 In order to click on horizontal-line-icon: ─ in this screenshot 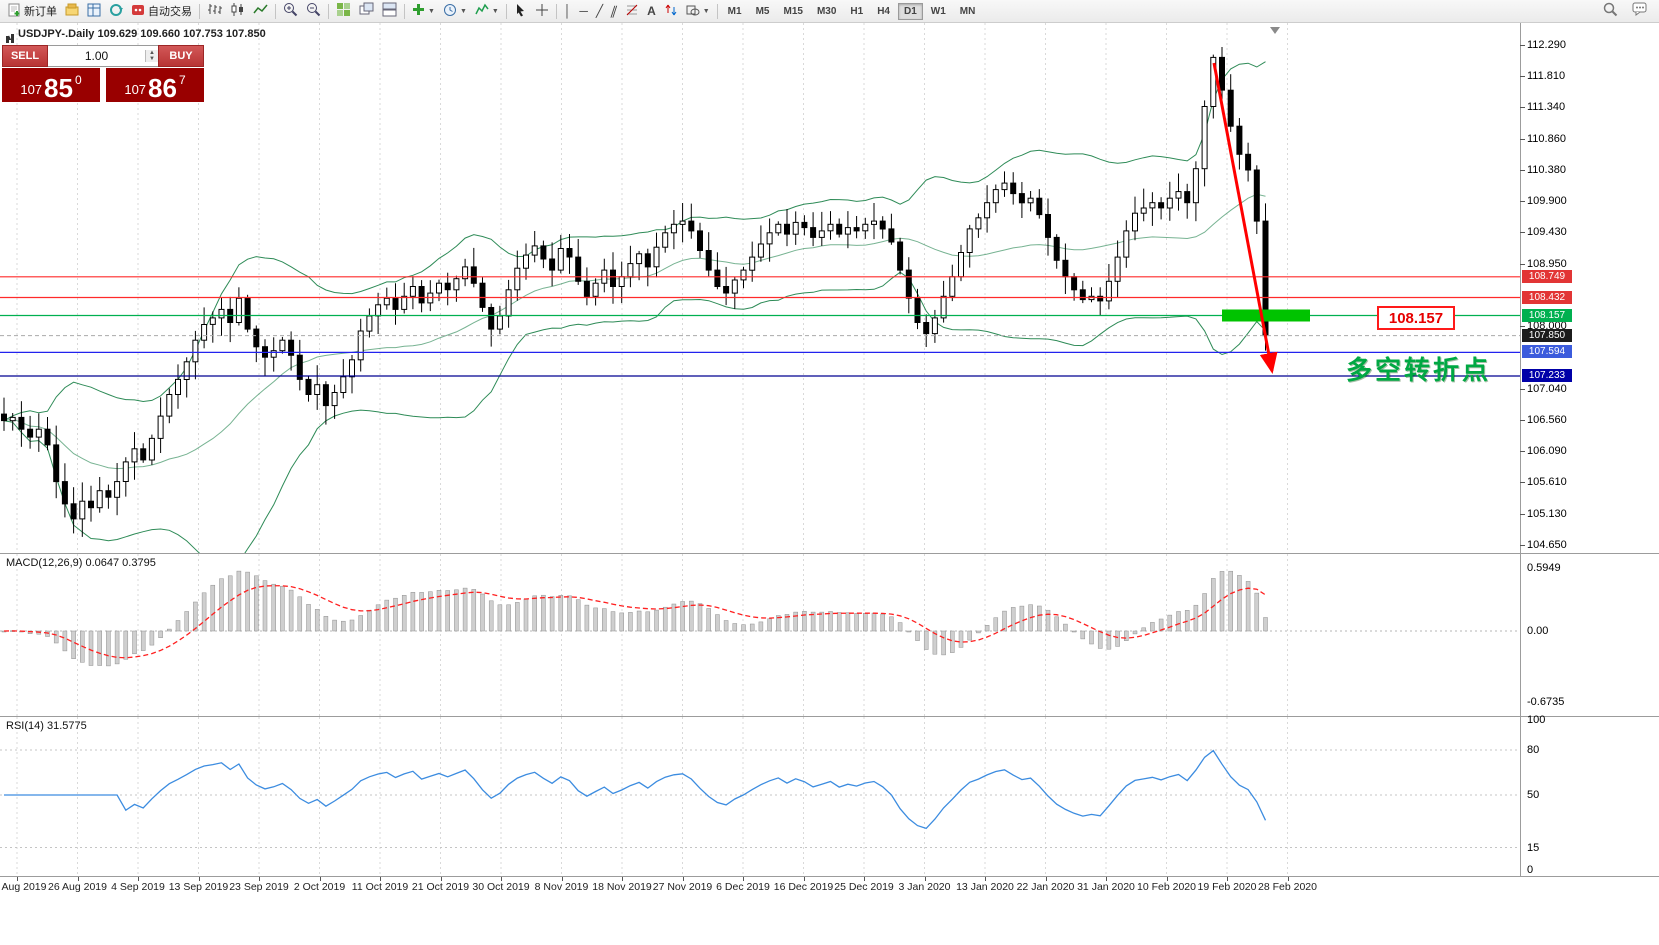, I will do `click(583, 11)`.